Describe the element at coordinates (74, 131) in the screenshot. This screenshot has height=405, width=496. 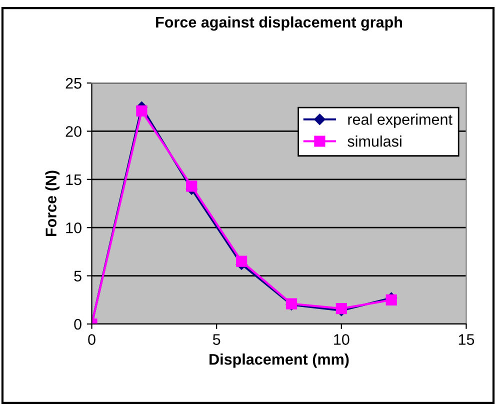
I see `y-tick-label: 20` at that location.